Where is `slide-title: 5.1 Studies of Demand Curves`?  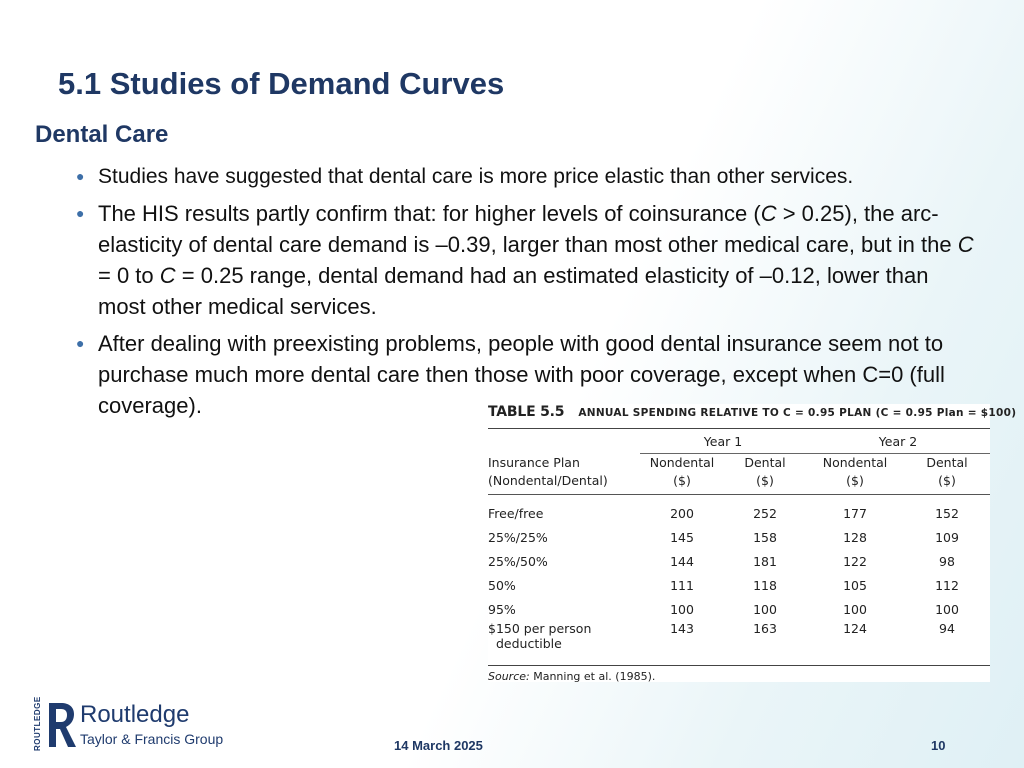 slide-title: 5.1 Studies of Demand Curves is located at coordinates (281, 83).